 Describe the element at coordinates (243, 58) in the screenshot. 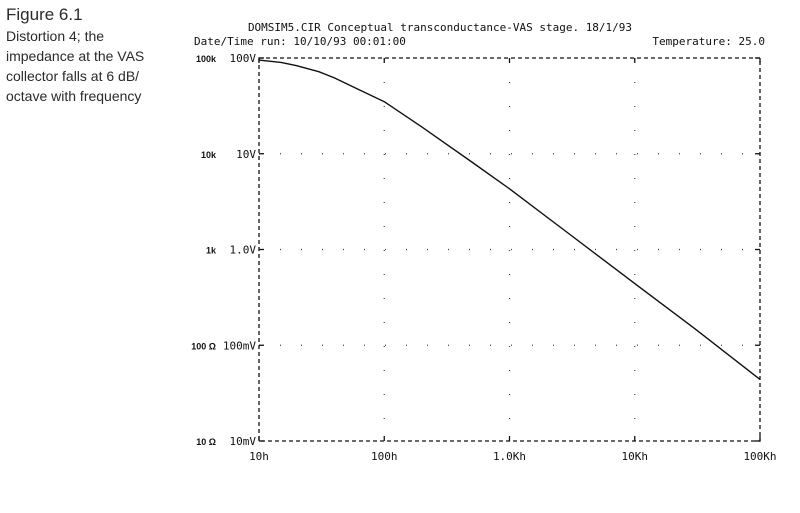

I see `y-tick-label: 100V` at that location.